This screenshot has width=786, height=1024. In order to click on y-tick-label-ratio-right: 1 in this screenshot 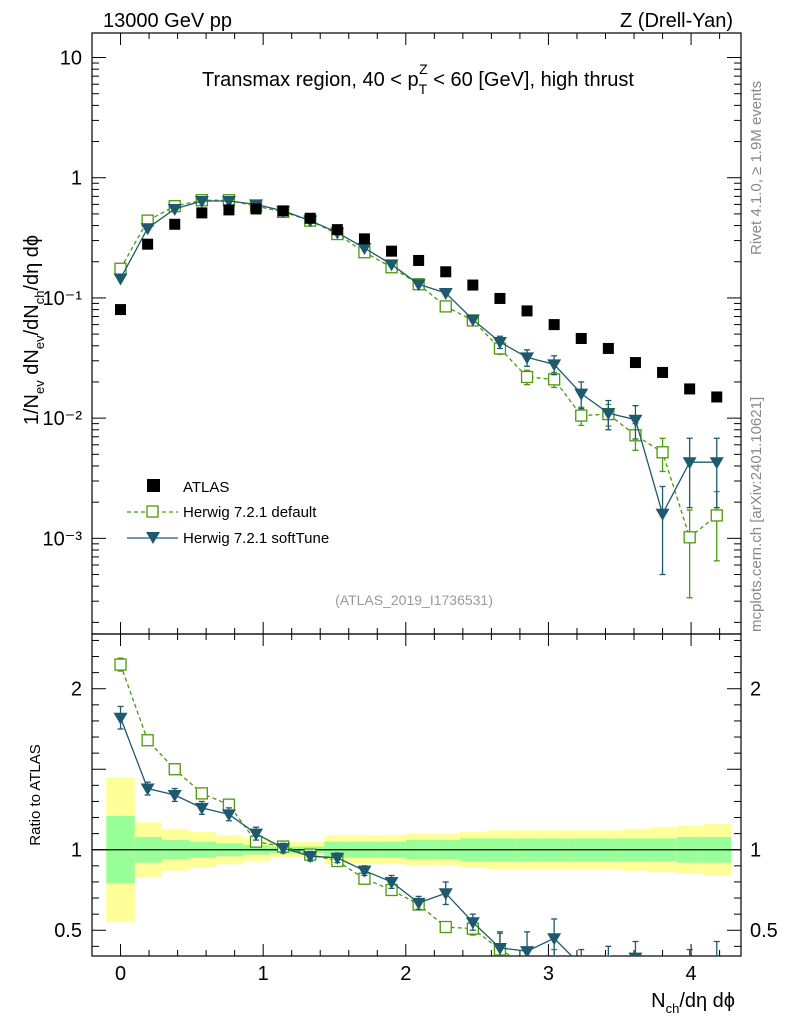, I will do `click(755, 851)`.